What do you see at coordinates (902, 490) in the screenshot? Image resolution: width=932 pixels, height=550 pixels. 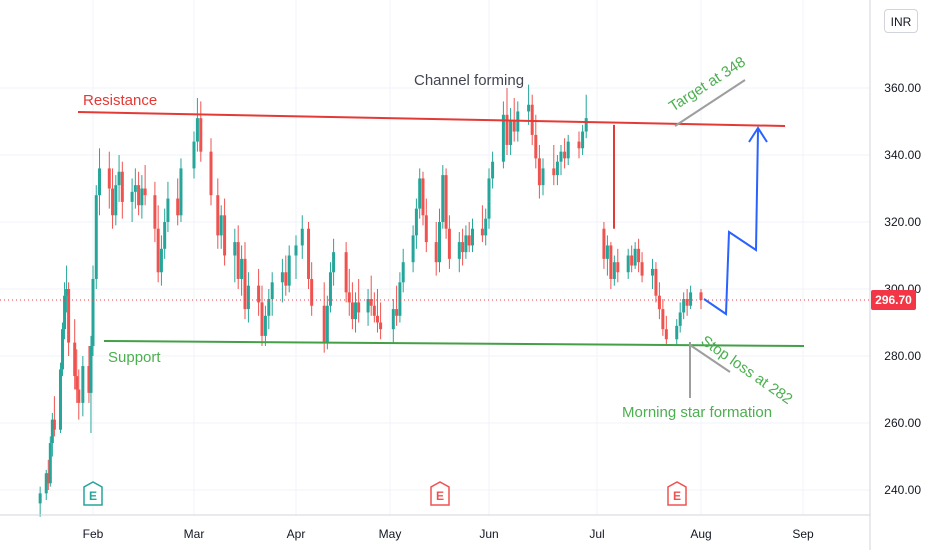 I see `y-tick-label: 240.00` at bounding box center [902, 490].